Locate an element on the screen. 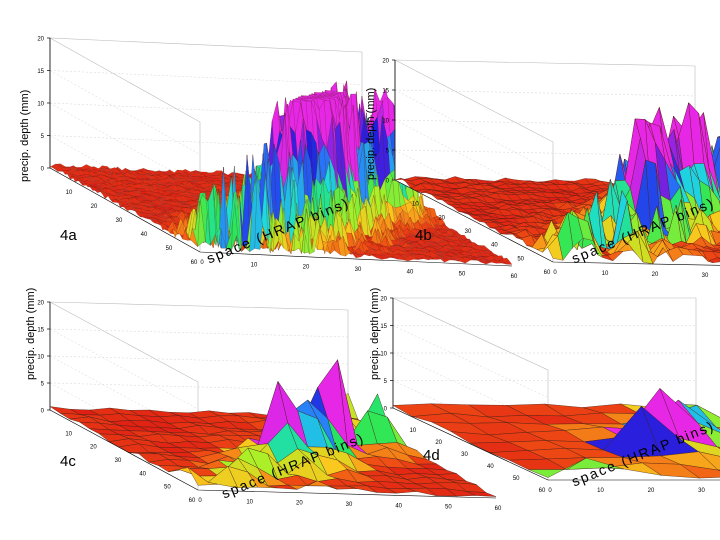 This screenshot has height=540, width=720. z-tick-label: 0 is located at coordinates (43, 170).